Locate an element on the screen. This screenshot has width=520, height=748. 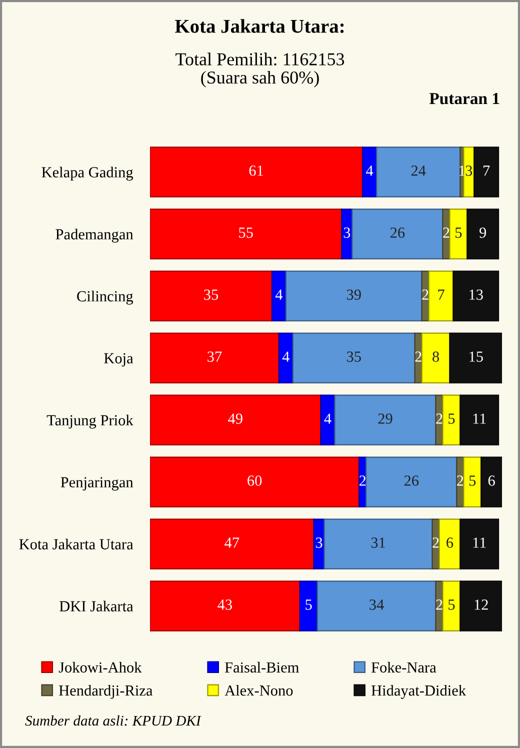
data-label: 37 is located at coordinates (215, 357).